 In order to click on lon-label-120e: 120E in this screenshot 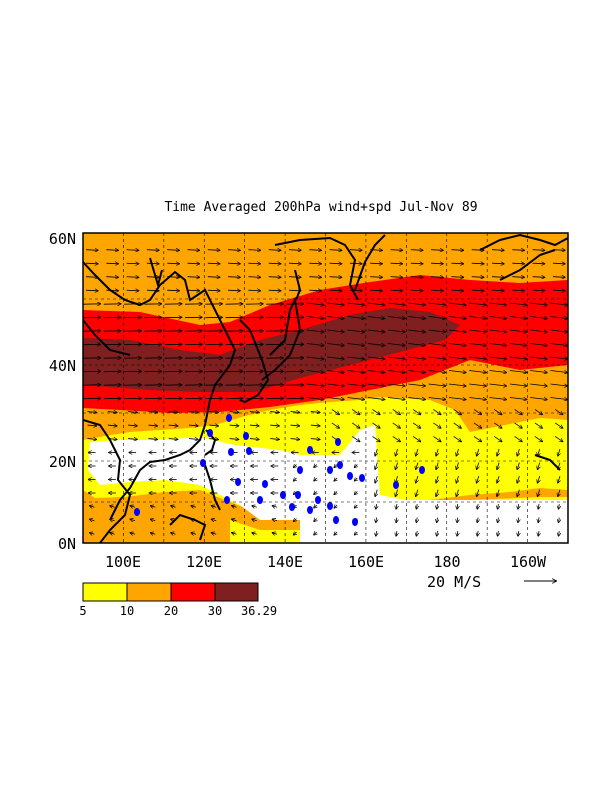, I will do `click(204, 562)`.